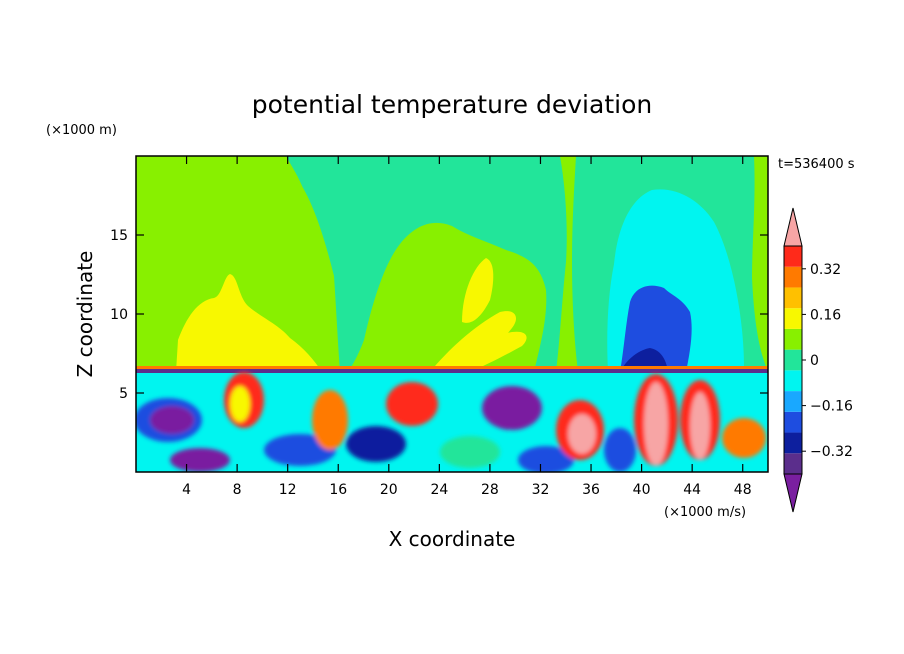 The height and width of the screenshot is (654, 904). What do you see at coordinates (452, 104) in the screenshot?
I see `chart-title: potential temperature deviation` at bounding box center [452, 104].